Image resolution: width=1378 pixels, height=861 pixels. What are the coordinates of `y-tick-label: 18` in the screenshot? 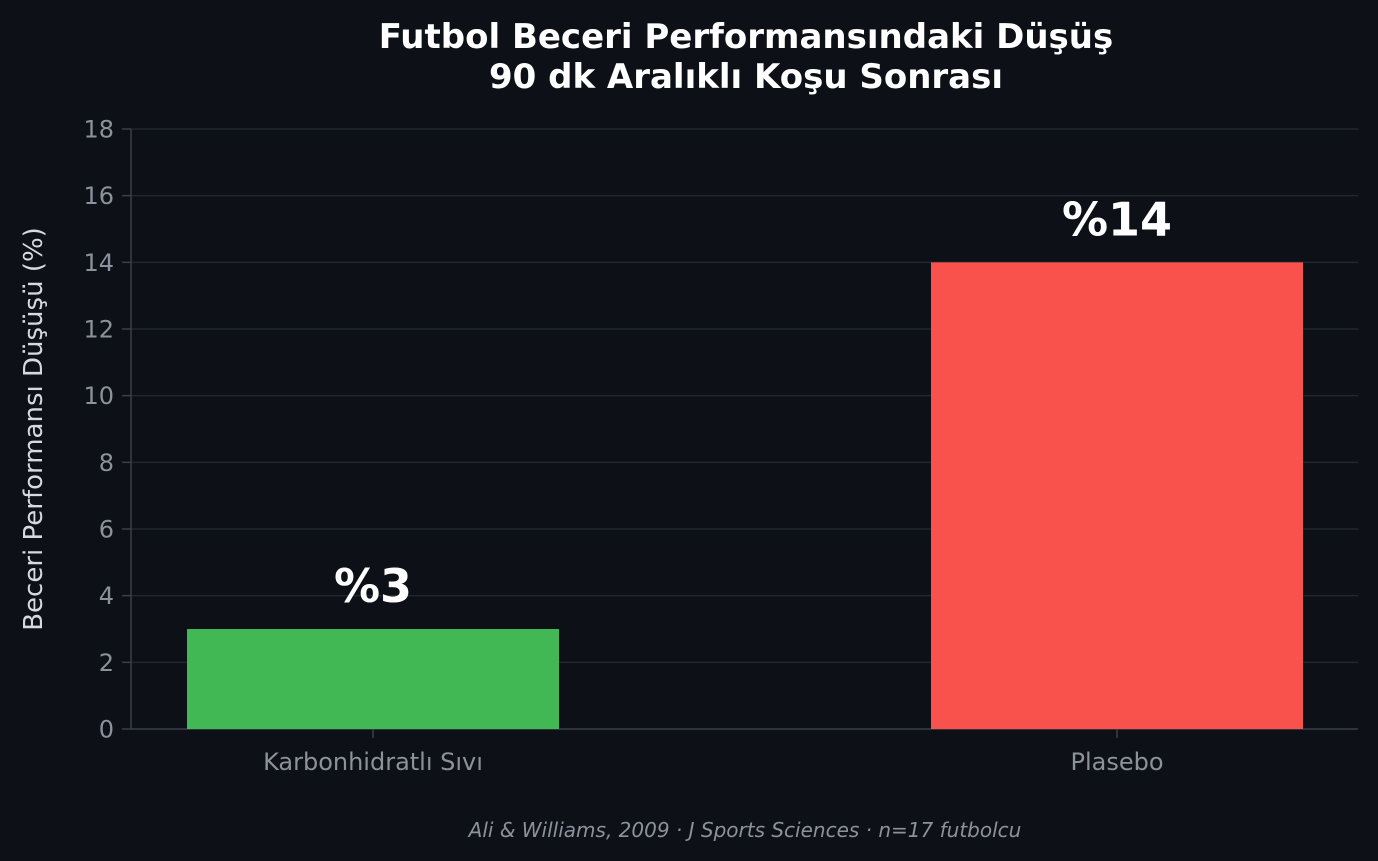 It's located at (98, 130).